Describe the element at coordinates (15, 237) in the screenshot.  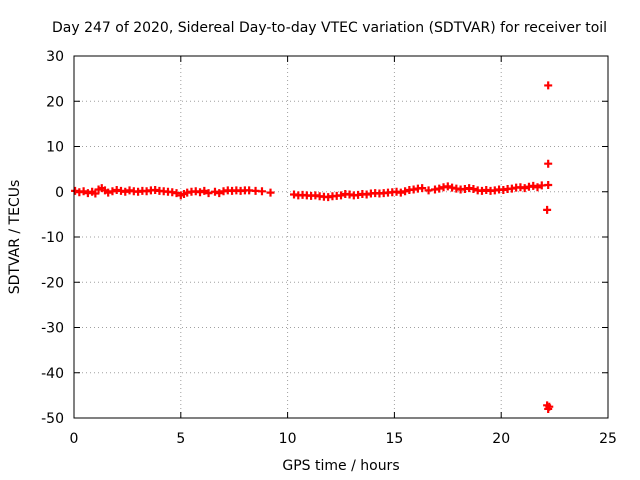
I see `y-axis-label: SDTVAR / TECUs` at that location.